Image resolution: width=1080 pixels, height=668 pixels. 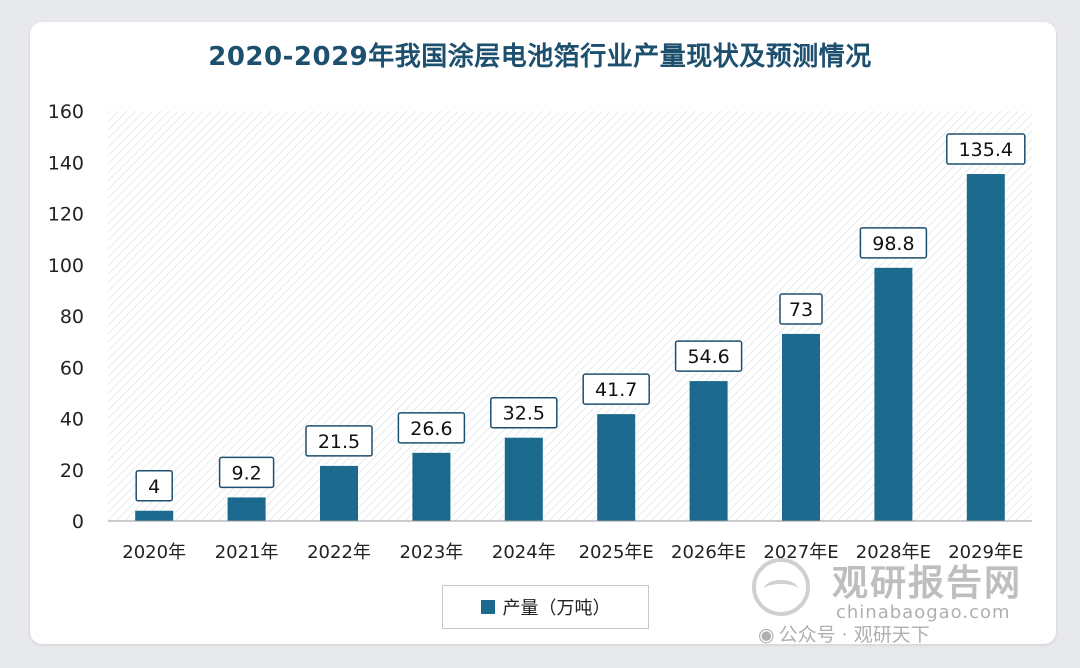 I want to click on data-label: 73, so click(x=801, y=310).